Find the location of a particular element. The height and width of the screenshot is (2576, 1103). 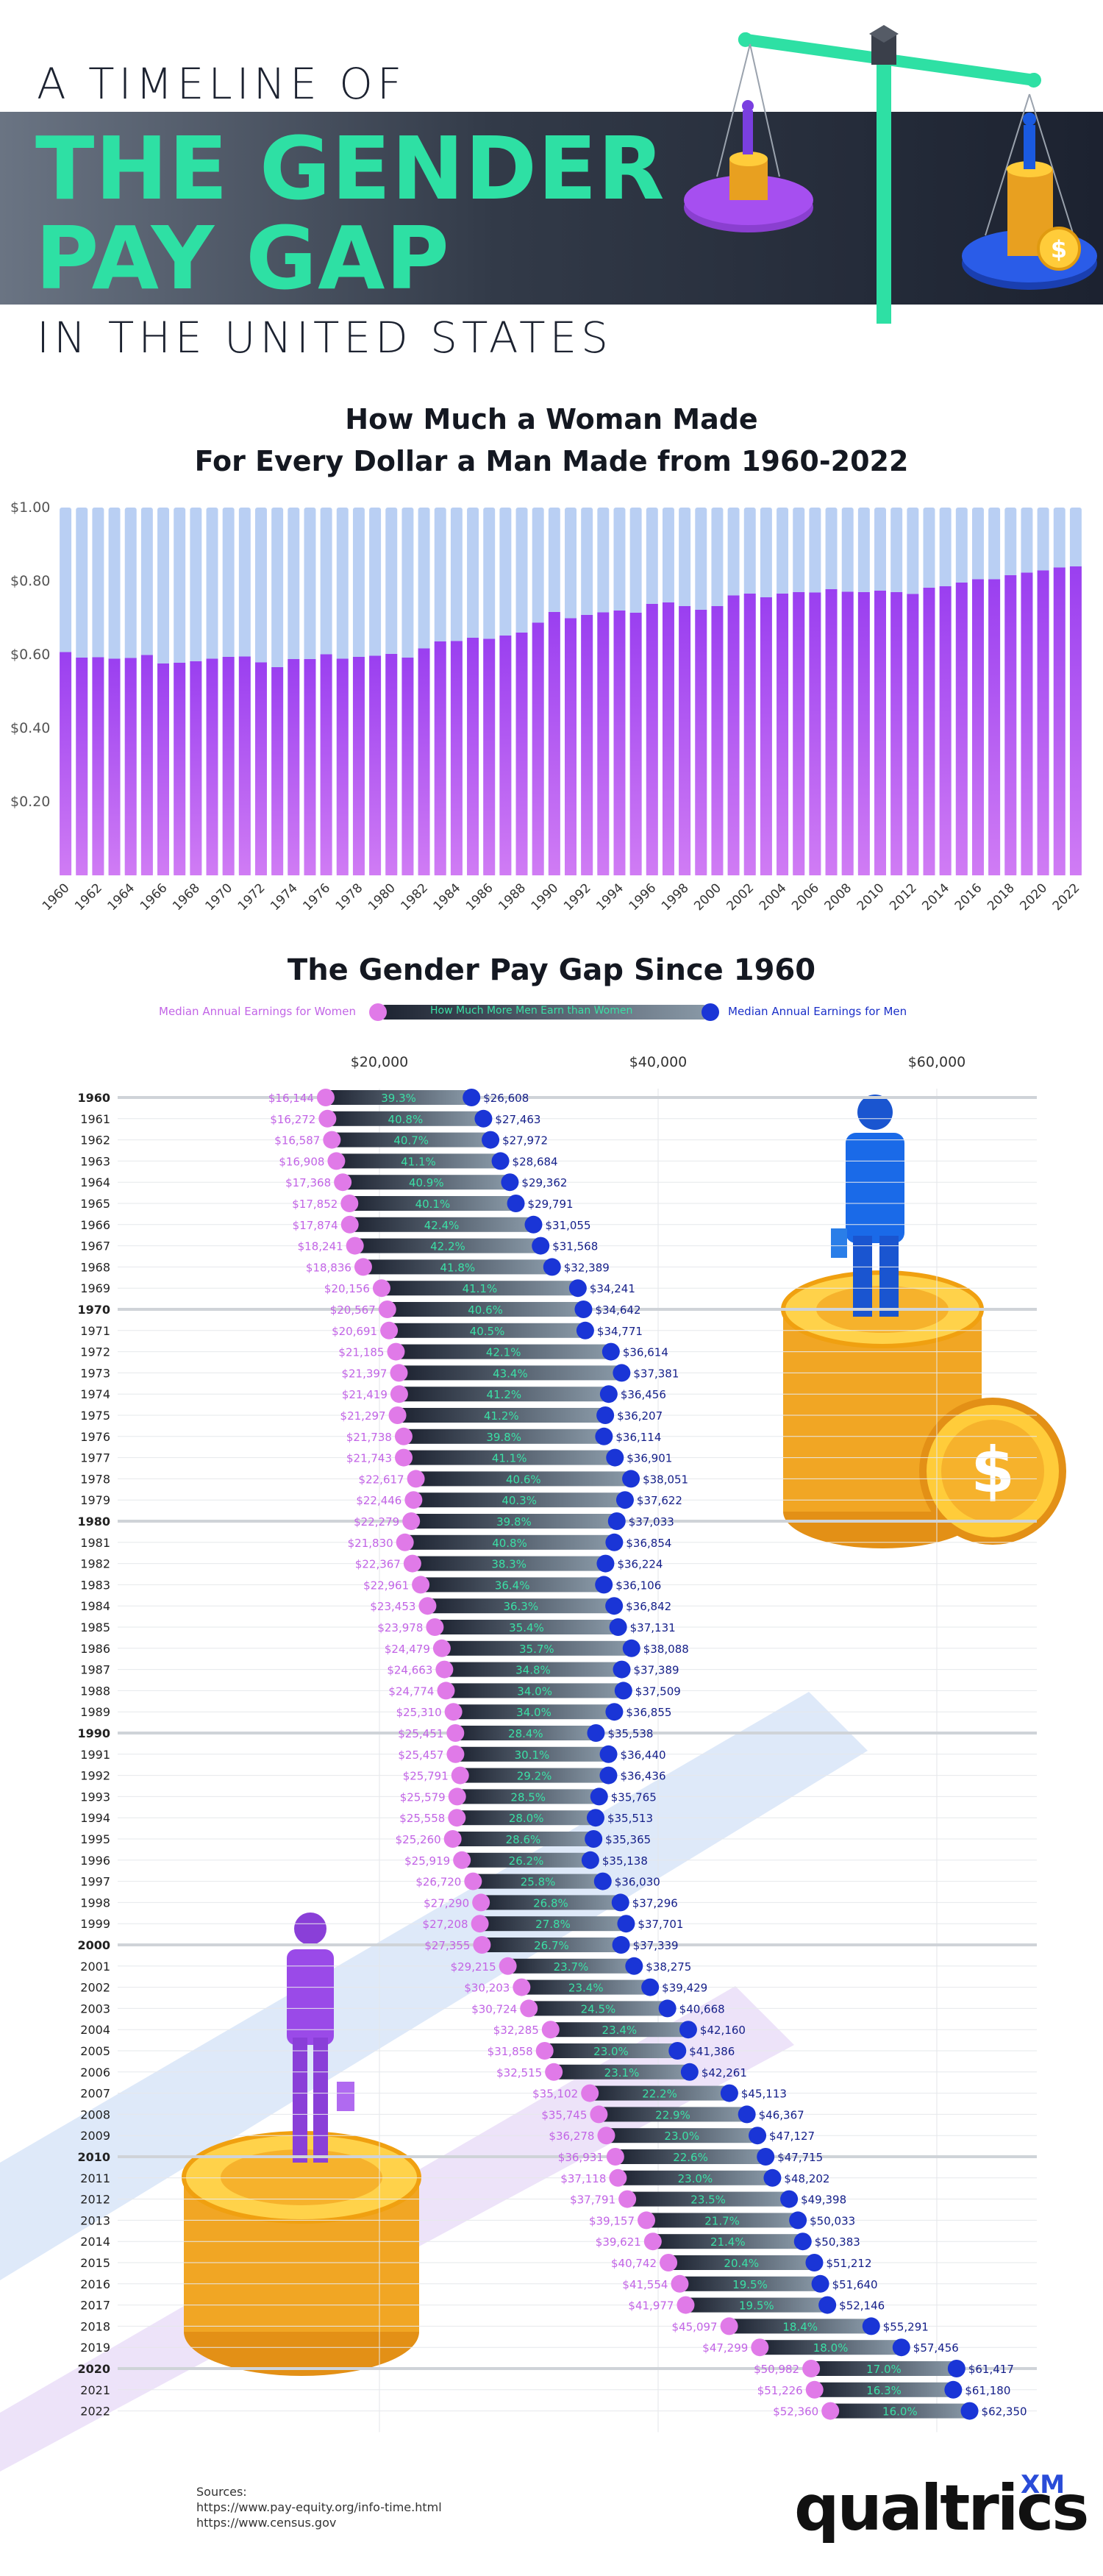

gap-label: 23.1% is located at coordinates (622, 2072).